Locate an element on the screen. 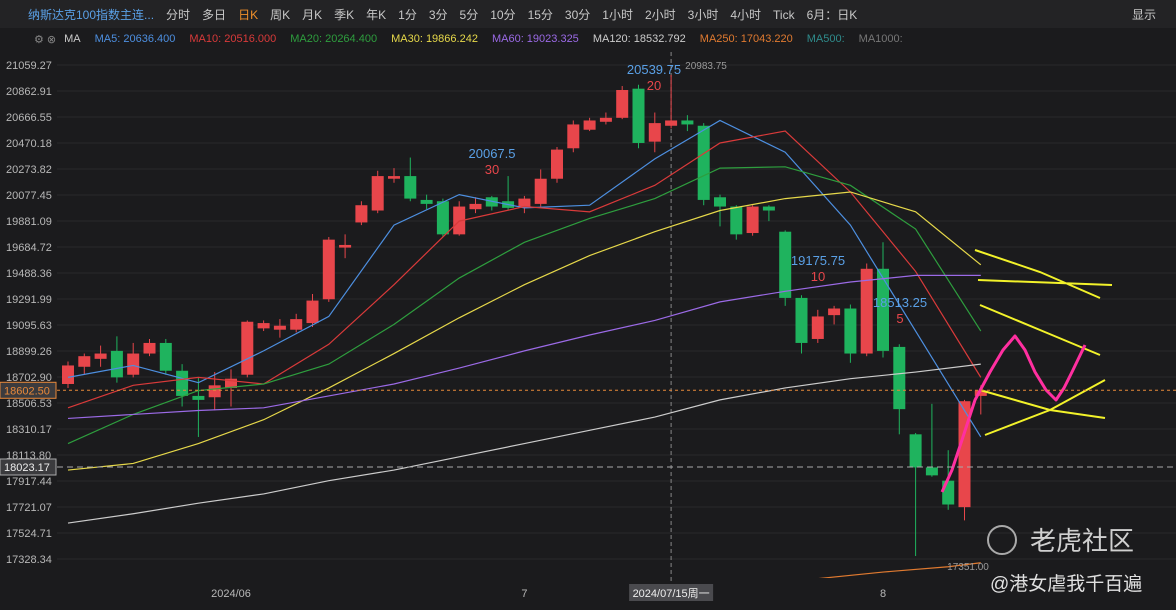 The width and height of the screenshot is (1176, 610). period-tab: 3分 is located at coordinates (438, 14).